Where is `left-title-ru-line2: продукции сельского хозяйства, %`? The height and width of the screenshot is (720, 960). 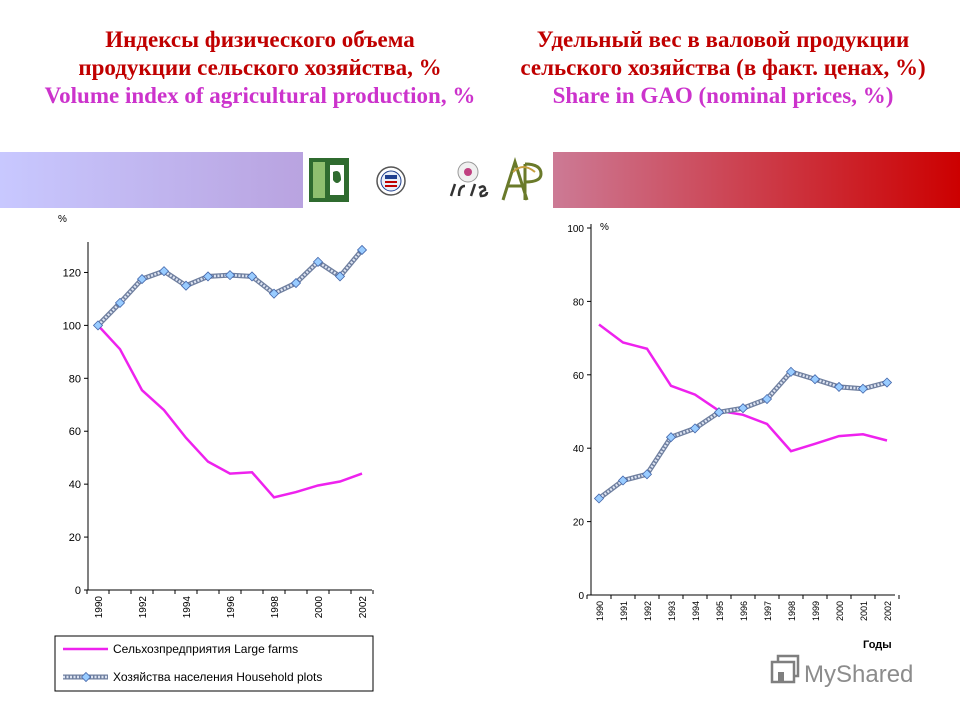
left-title-ru-line2: продукции сельского хозяйства, % is located at coordinates (260, 67).